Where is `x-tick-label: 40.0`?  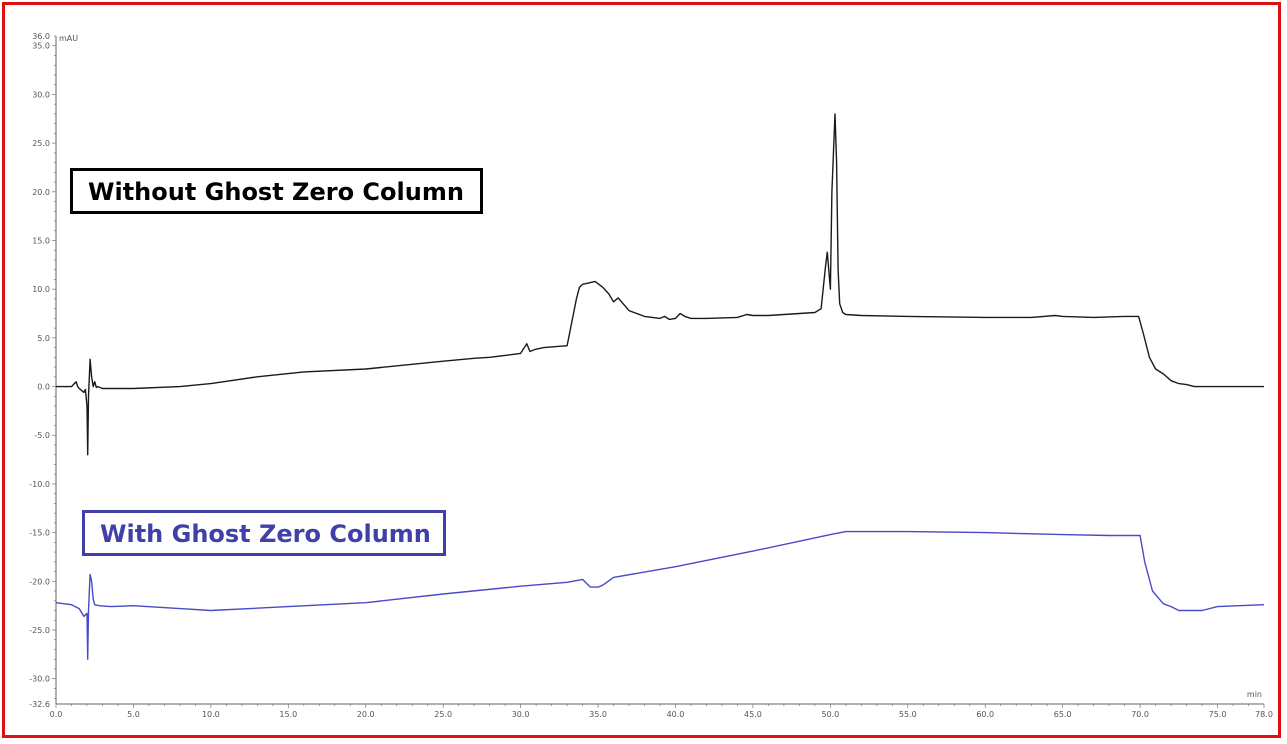
x-tick-label: 40.0 is located at coordinates (676, 714).